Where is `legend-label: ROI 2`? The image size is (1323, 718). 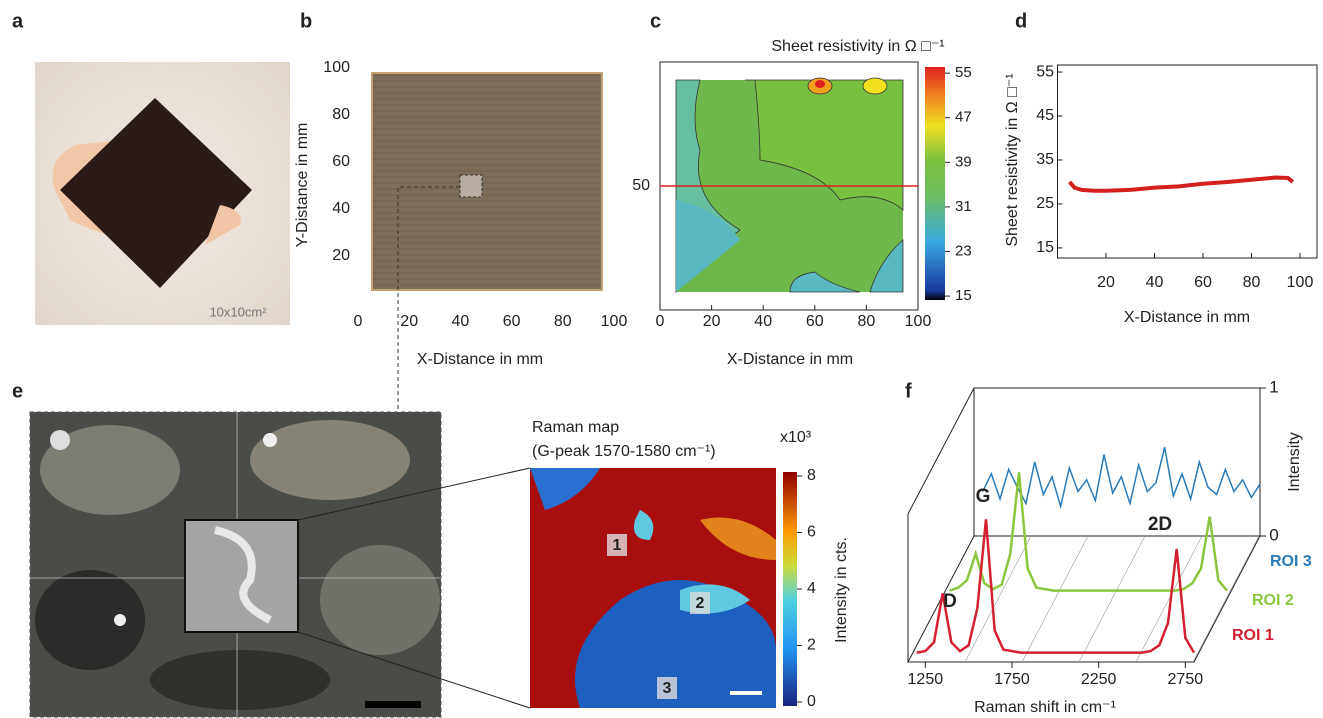 legend-label: ROI 2 is located at coordinates (1273, 600).